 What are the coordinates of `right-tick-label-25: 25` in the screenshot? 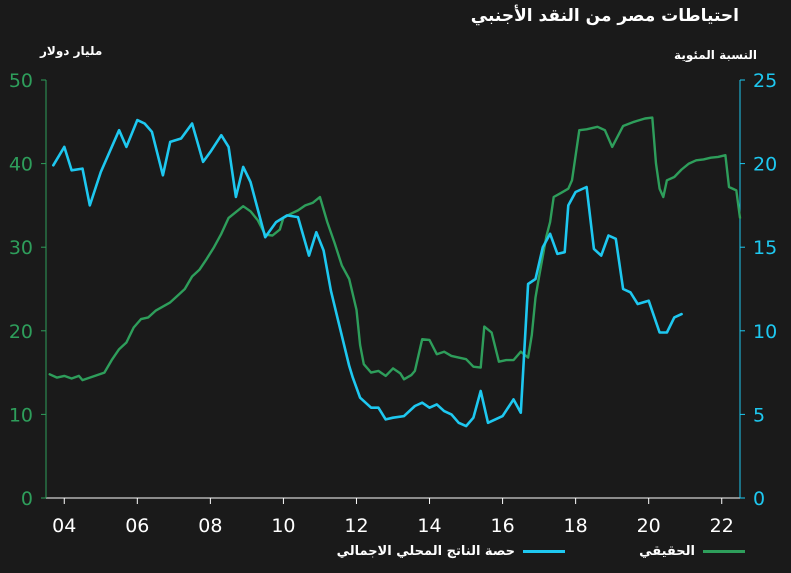 It's located at (765, 81).